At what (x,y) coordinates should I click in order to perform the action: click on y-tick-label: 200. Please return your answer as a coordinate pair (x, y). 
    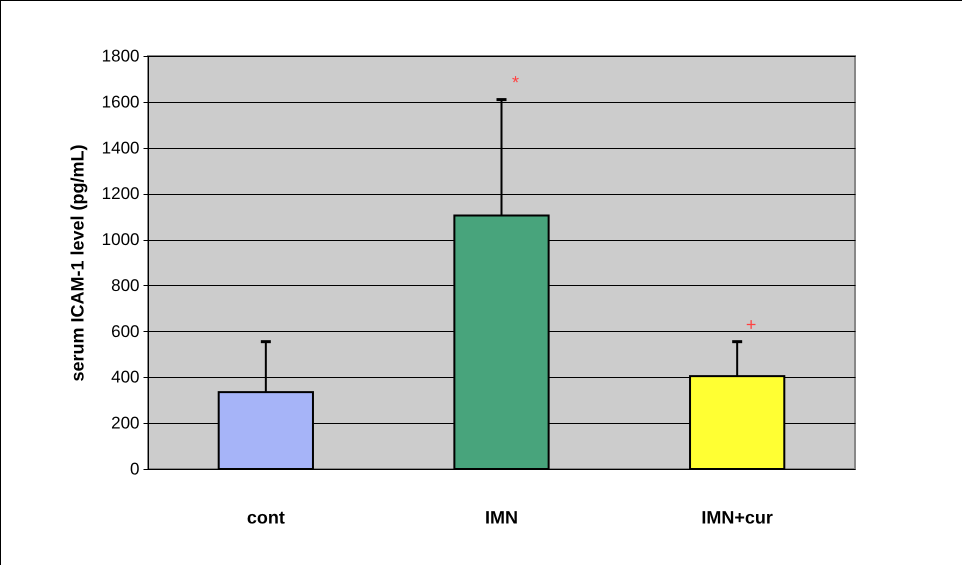
    Looking at the image, I should click on (125, 423).